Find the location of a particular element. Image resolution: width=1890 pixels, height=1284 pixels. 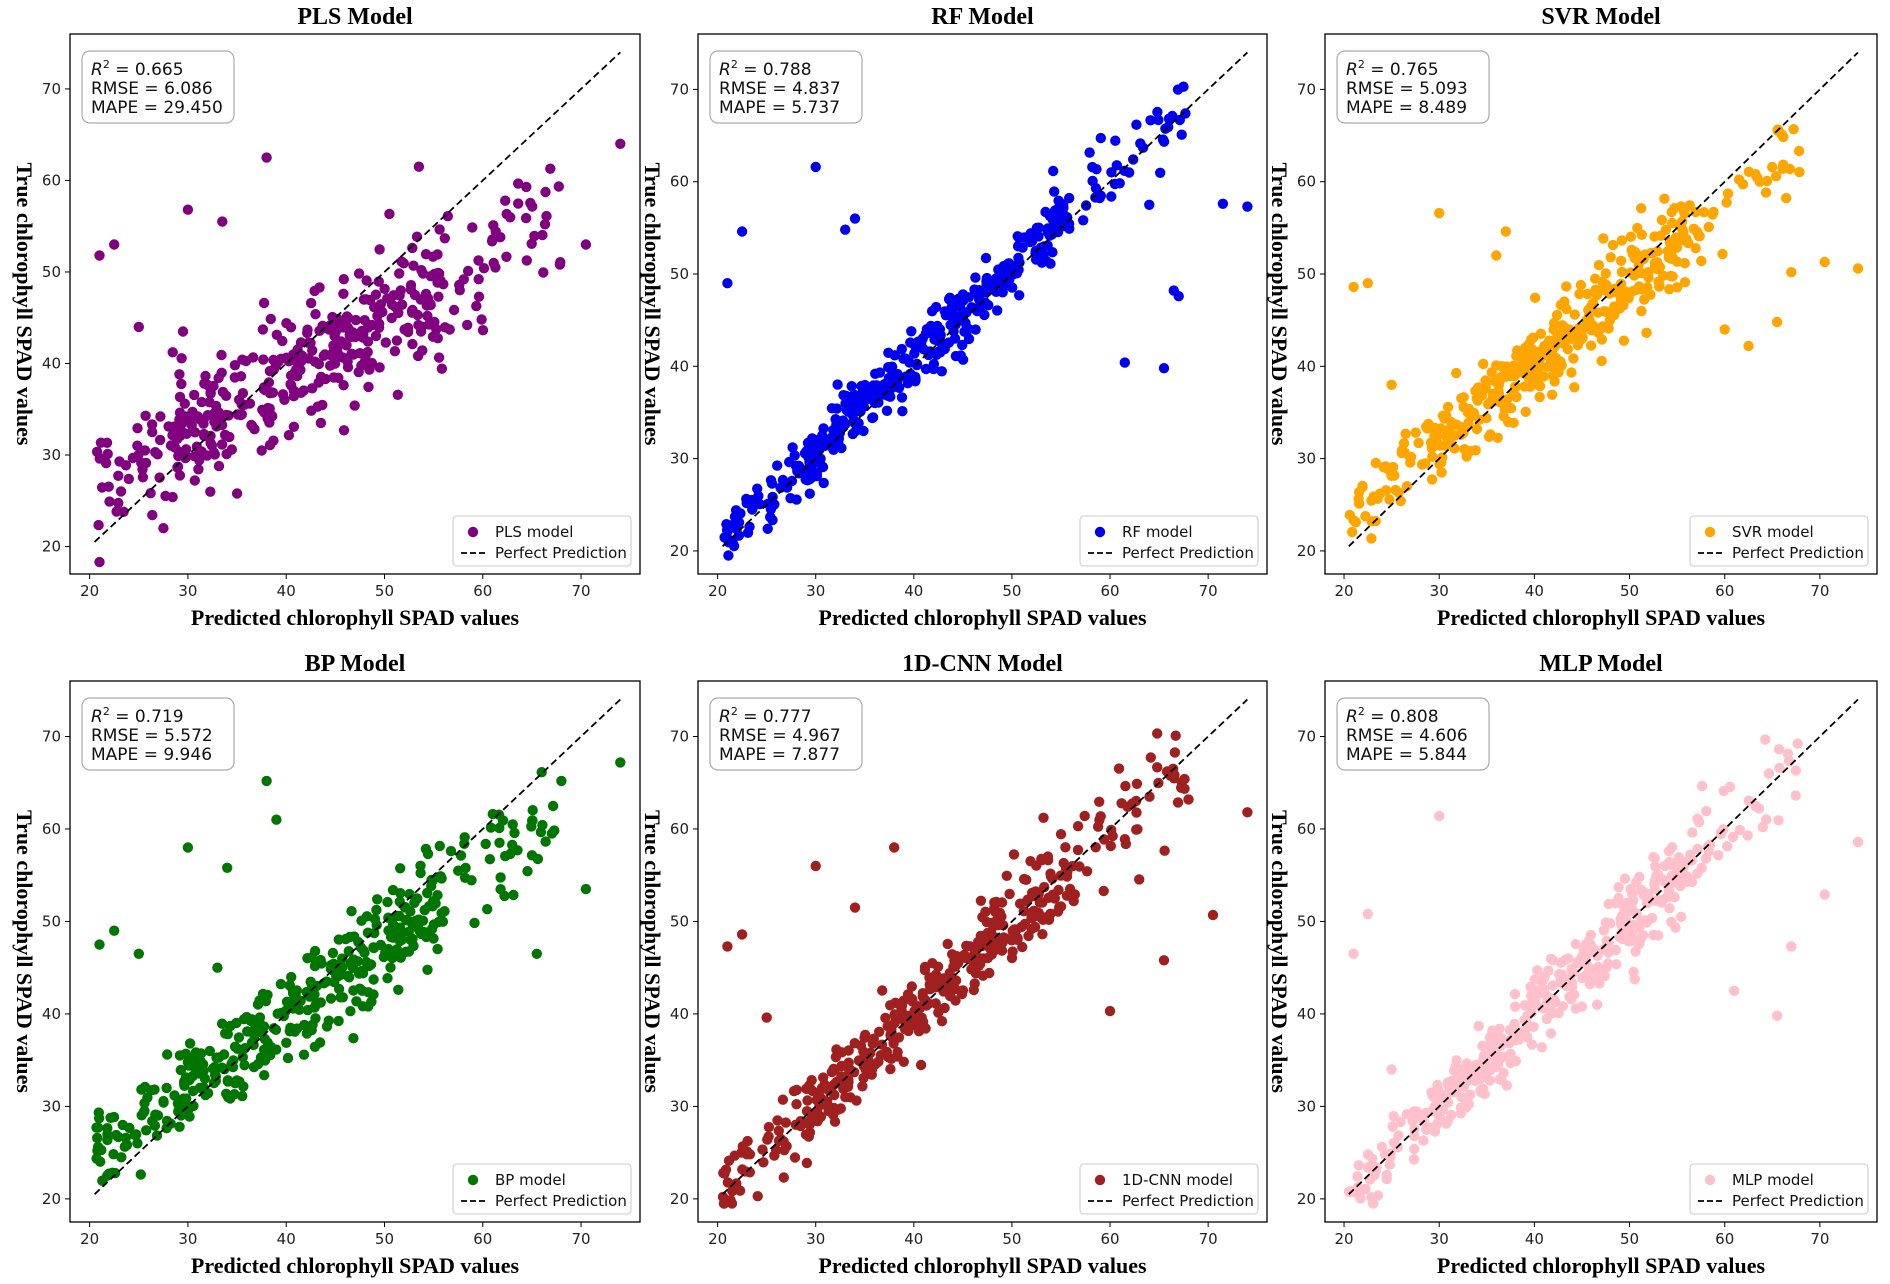

stats-box-frame is located at coordinates (158, 87).